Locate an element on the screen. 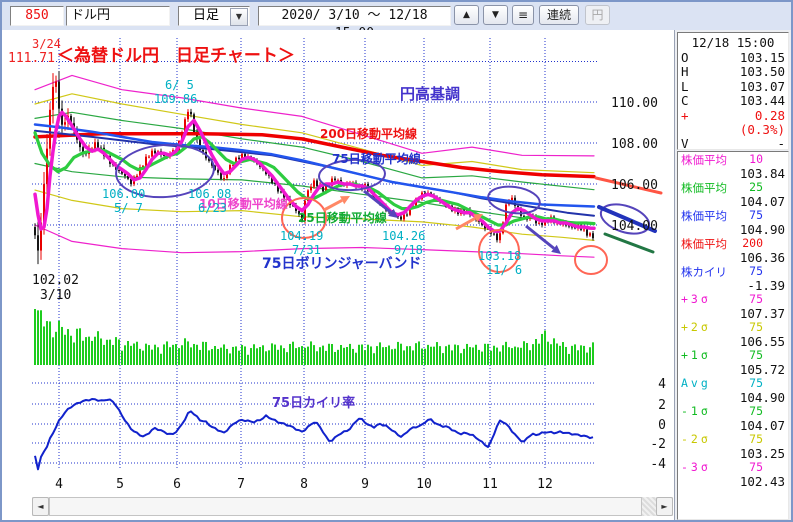 Image resolution: width=793 pixels, height=522 pixels. volume-bars is located at coordinates (314, 337).